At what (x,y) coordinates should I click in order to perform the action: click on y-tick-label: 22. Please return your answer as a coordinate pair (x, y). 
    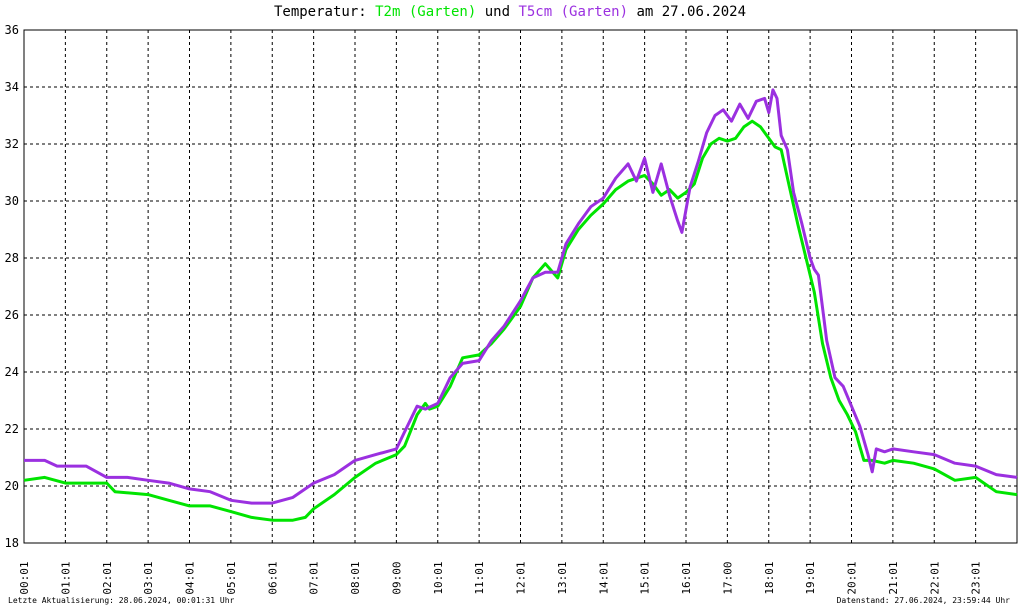
    Looking at the image, I should click on (12, 429).